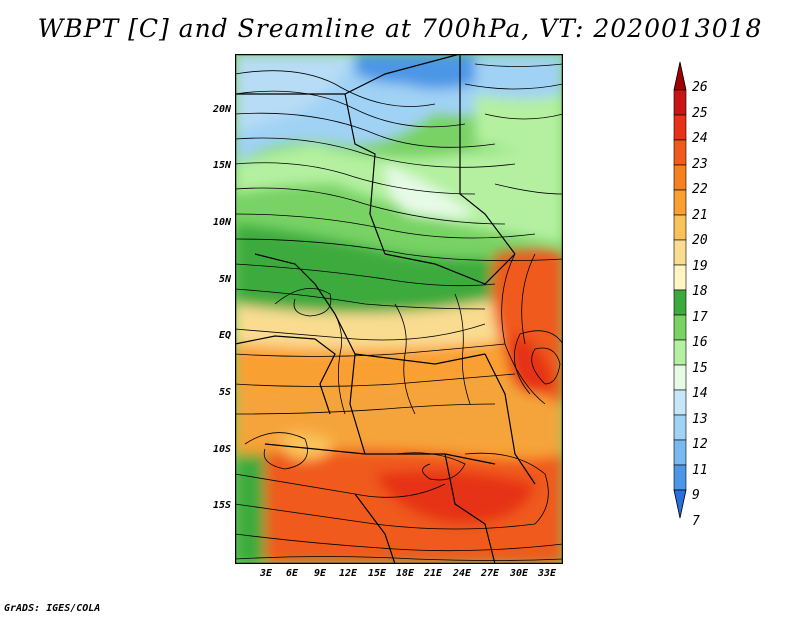 Image resolution: width=800 pixels, height=618 pixels. What do you see at coordinates (519, 573) in the screenshot?
I see `lon-tick-label: 30E` at bounding box center [519, 573].